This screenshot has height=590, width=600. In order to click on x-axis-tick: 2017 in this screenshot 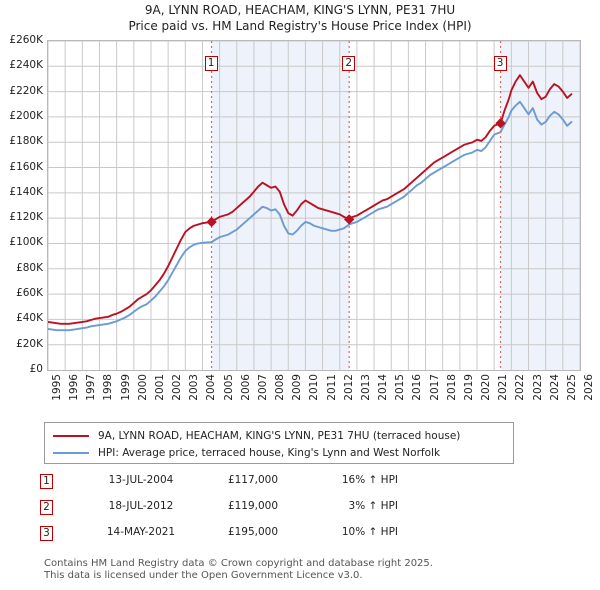, I will do `click(434, 387)`.